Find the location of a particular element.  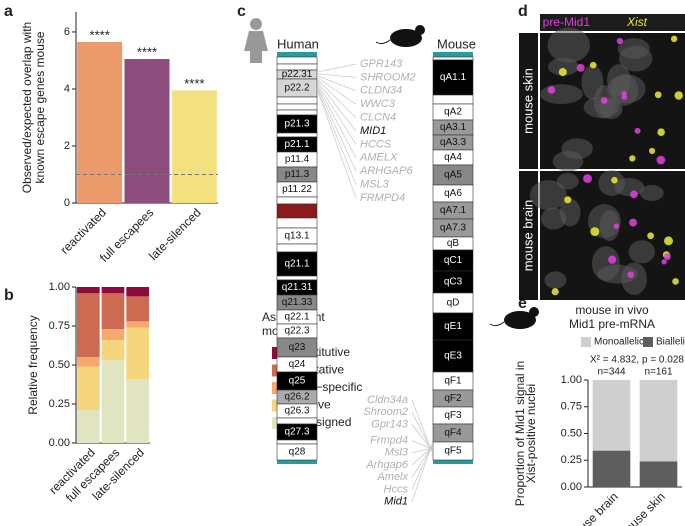

band-label: qE3 is located at coordinates (453, 356).